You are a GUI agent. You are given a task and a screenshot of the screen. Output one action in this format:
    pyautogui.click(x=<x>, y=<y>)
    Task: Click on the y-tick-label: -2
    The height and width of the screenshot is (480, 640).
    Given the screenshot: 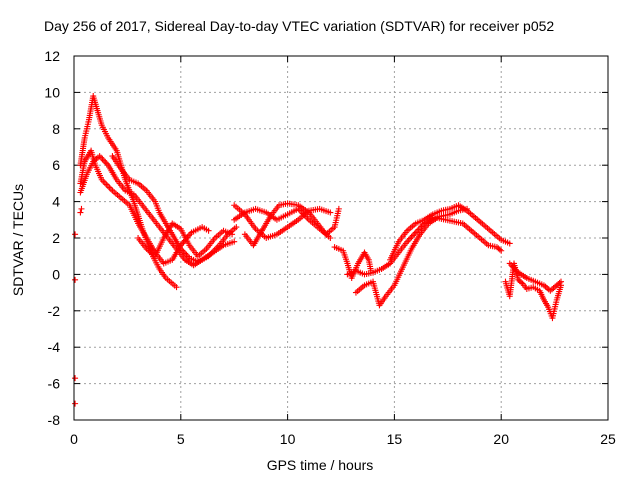 What is the action you would take?
    pyautogui.click(x=54, y=311)
    